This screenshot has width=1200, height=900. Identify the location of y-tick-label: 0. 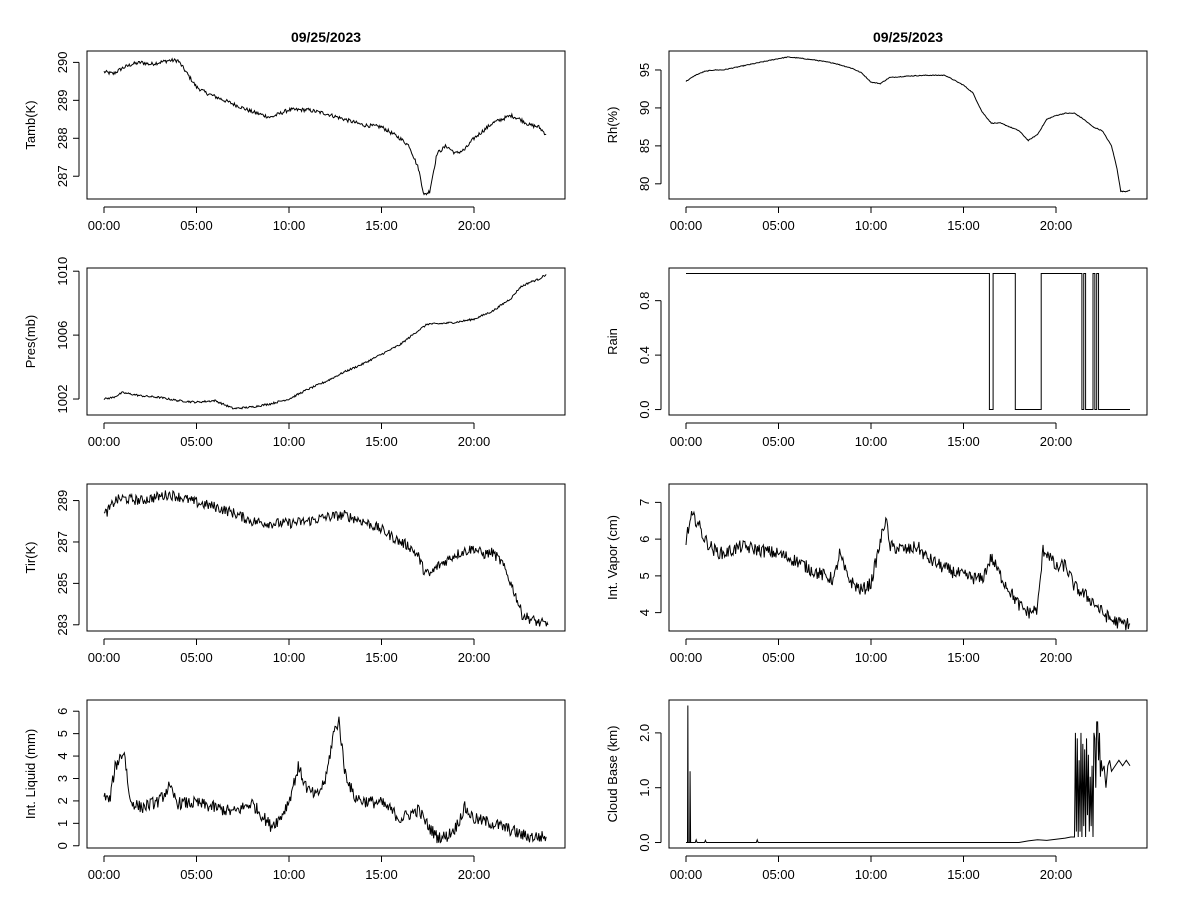
(62, 845).